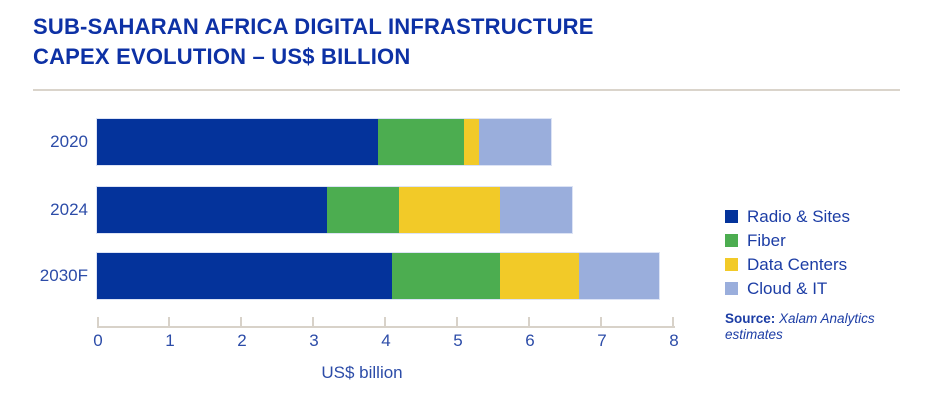  I want to click on source-note: Source: Xalam Analytics estimates, so click(805, 327).